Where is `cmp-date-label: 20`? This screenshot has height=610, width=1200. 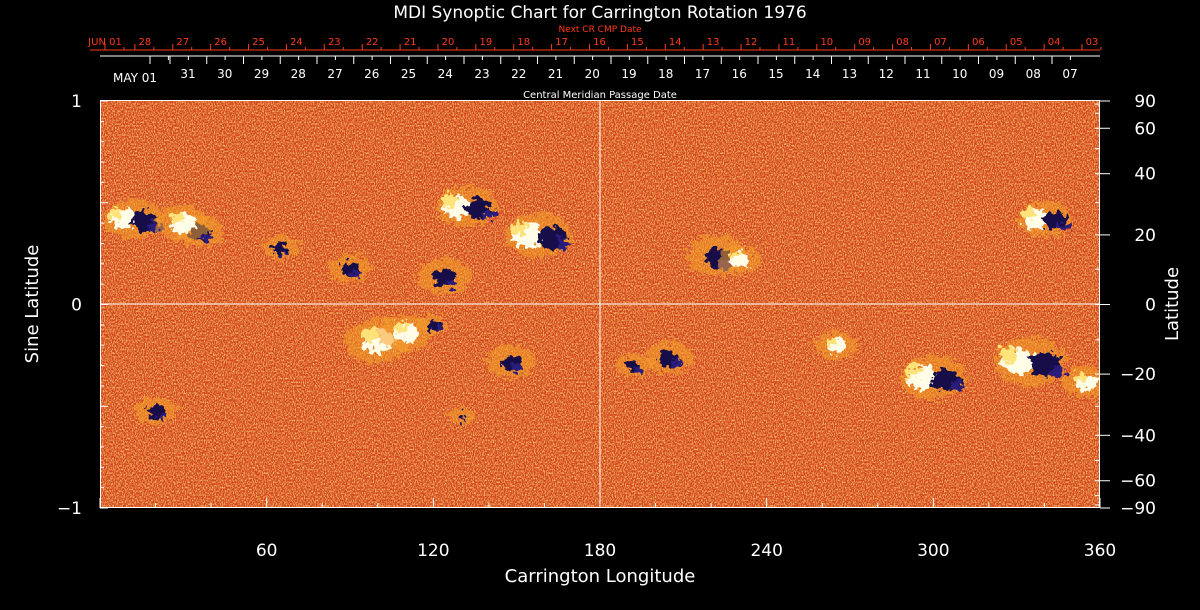
cmp-date-label: 20 is located at coordinates (592, 74).